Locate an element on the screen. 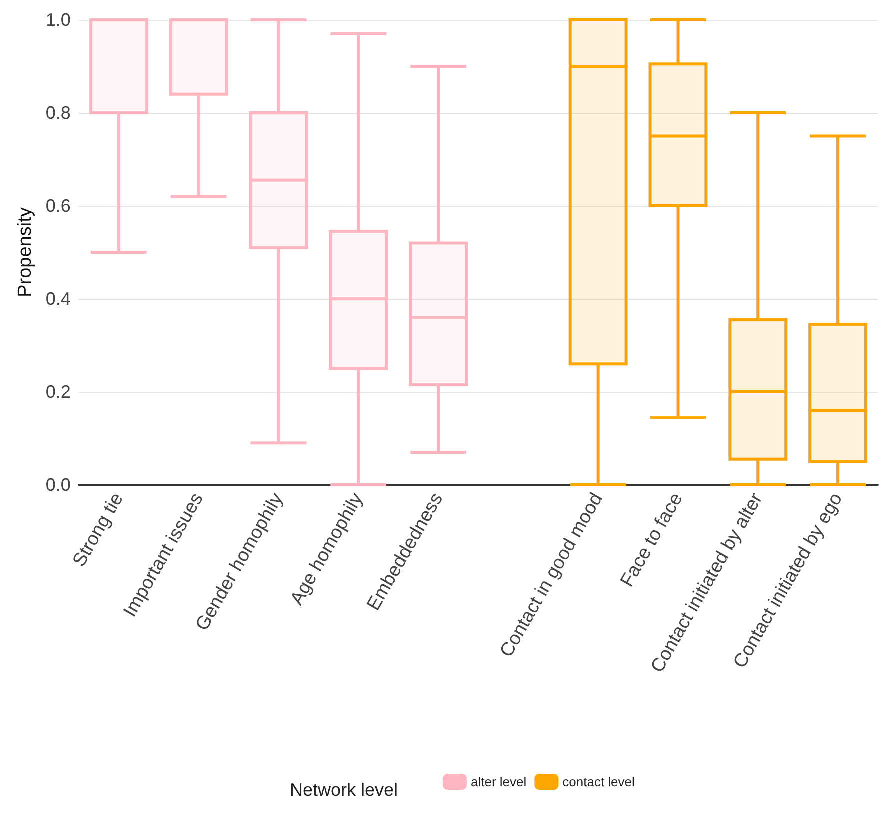 The width and height of the screenshot is (892, 823). y-tick-label: 1.0 is located at coordinates (58, 20).